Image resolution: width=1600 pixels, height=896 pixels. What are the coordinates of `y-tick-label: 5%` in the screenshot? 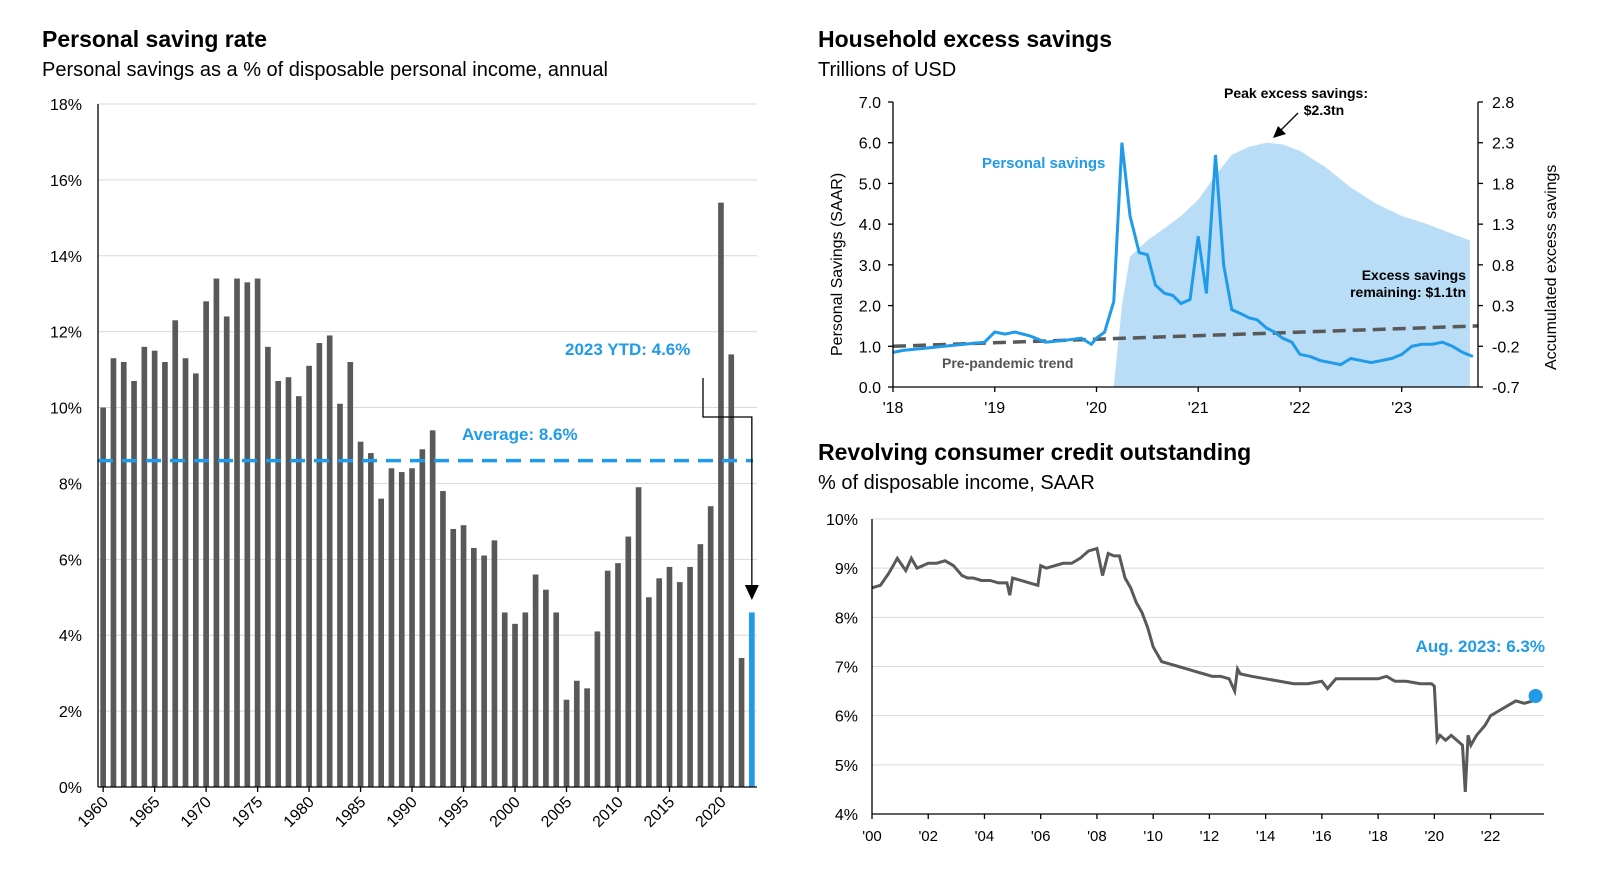 It's located at (846, 766).